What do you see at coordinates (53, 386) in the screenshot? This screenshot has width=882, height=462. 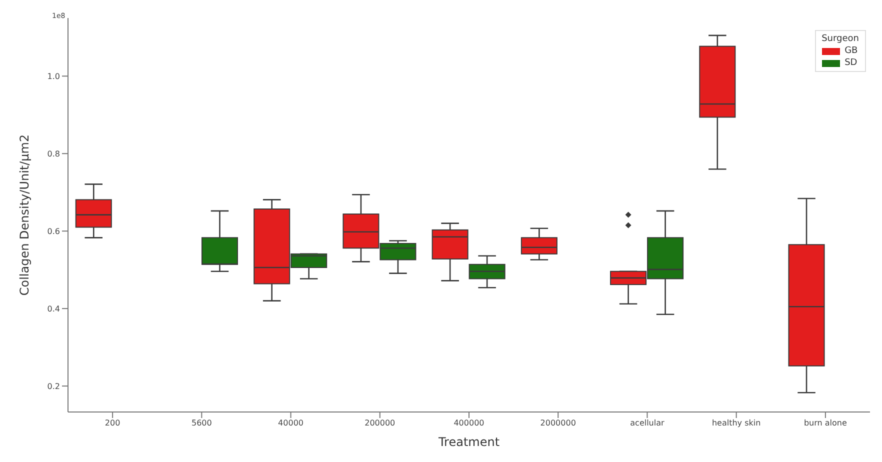 I see `y-tick-label: 0.2` at bounding box center [53, 386].